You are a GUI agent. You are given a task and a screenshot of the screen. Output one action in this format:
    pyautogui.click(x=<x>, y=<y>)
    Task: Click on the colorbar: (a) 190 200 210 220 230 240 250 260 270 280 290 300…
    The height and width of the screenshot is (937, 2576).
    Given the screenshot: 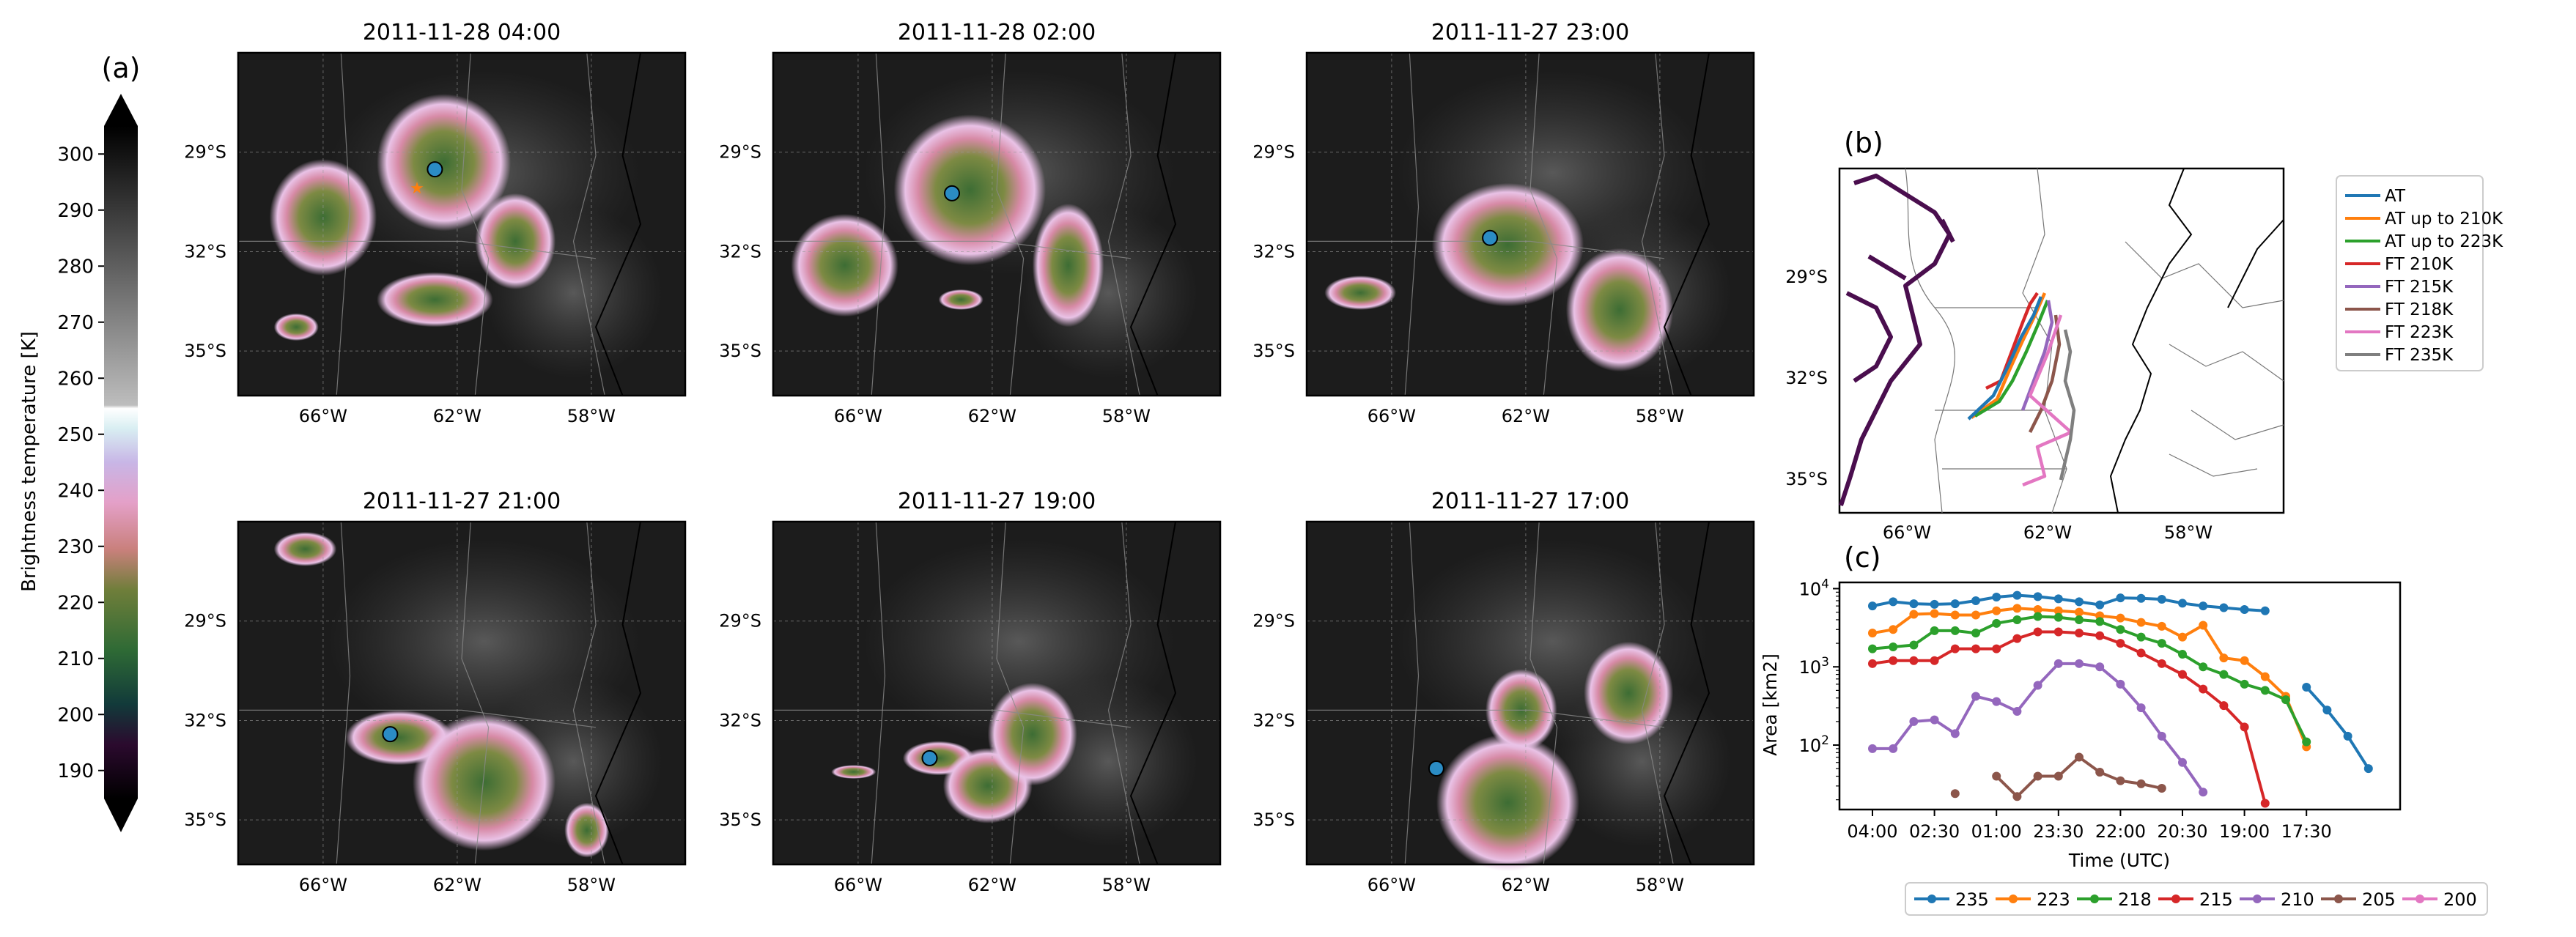 What is the action you would take?
    pyautogui.click(x=79, y=442)
    